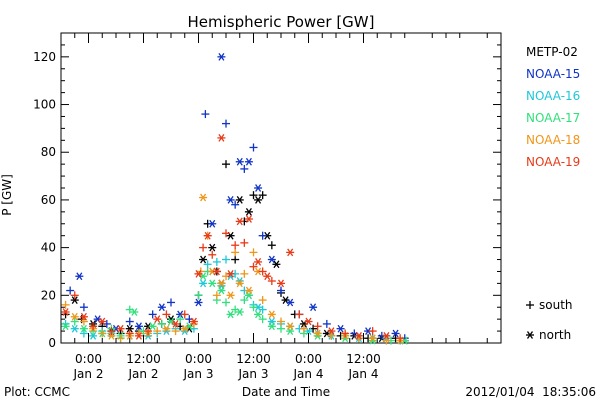  What do you see at coordinates (286, 392) in the screenshot?
I see `x-axis-label: Date and Time` at bounding box center [286, 392].